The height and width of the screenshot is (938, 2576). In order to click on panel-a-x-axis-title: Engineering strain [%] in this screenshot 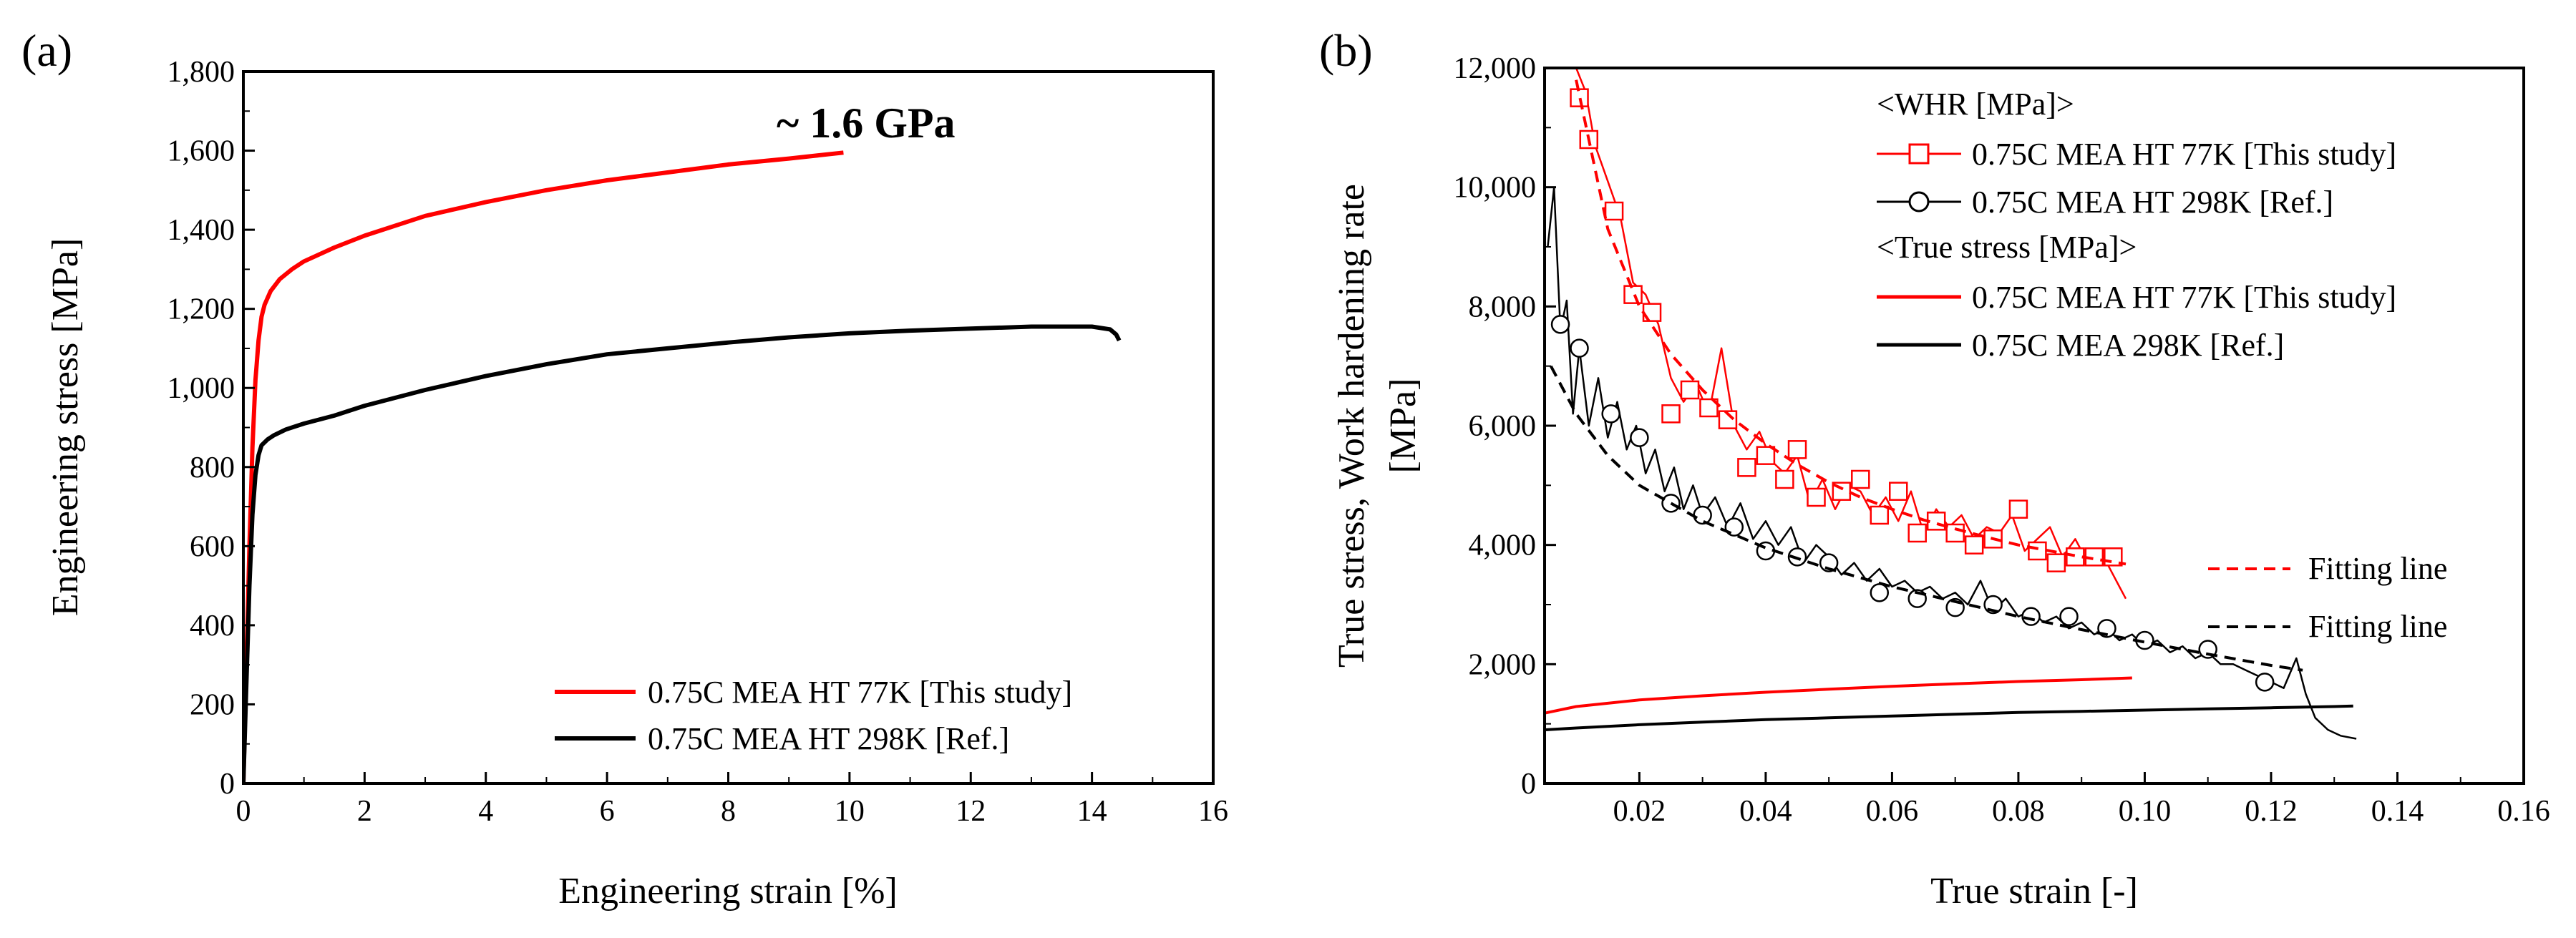, I will do `click(728, 892)`.